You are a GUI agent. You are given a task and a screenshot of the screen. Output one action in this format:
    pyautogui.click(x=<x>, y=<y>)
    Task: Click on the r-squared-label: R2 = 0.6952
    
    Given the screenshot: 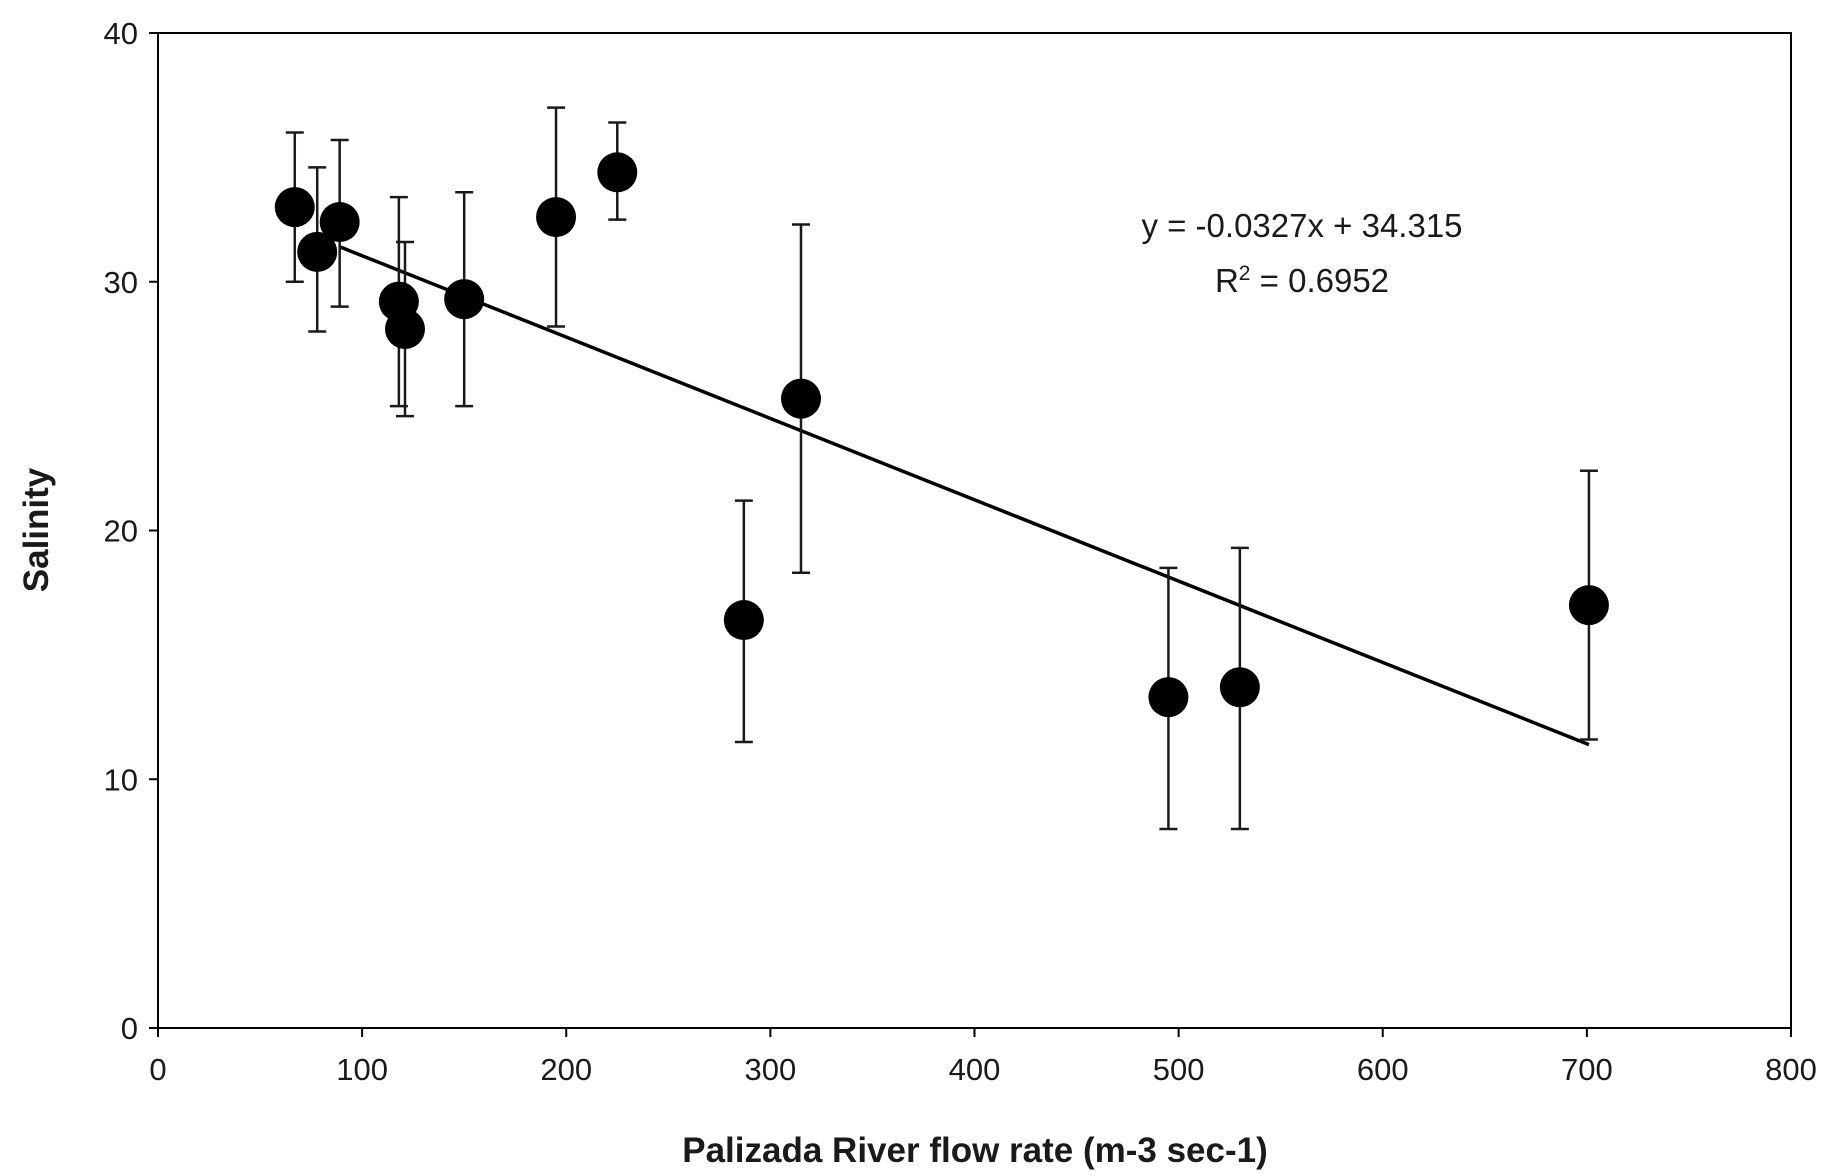 What is the action you would take?
    pyautogui.click(x=1302, y=280)
    